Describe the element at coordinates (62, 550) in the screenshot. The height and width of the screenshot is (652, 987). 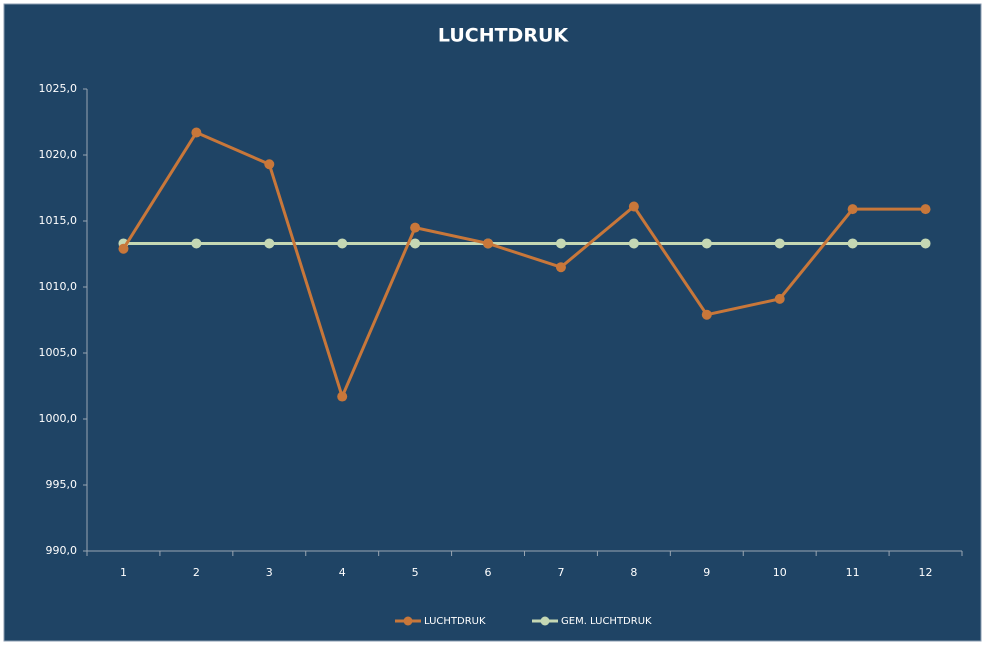
I see `y-tick-label: 990,0` at that location.